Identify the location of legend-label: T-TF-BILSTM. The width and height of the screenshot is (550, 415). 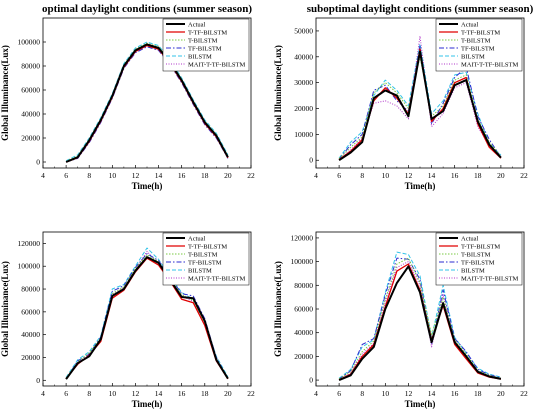
(480, 32).